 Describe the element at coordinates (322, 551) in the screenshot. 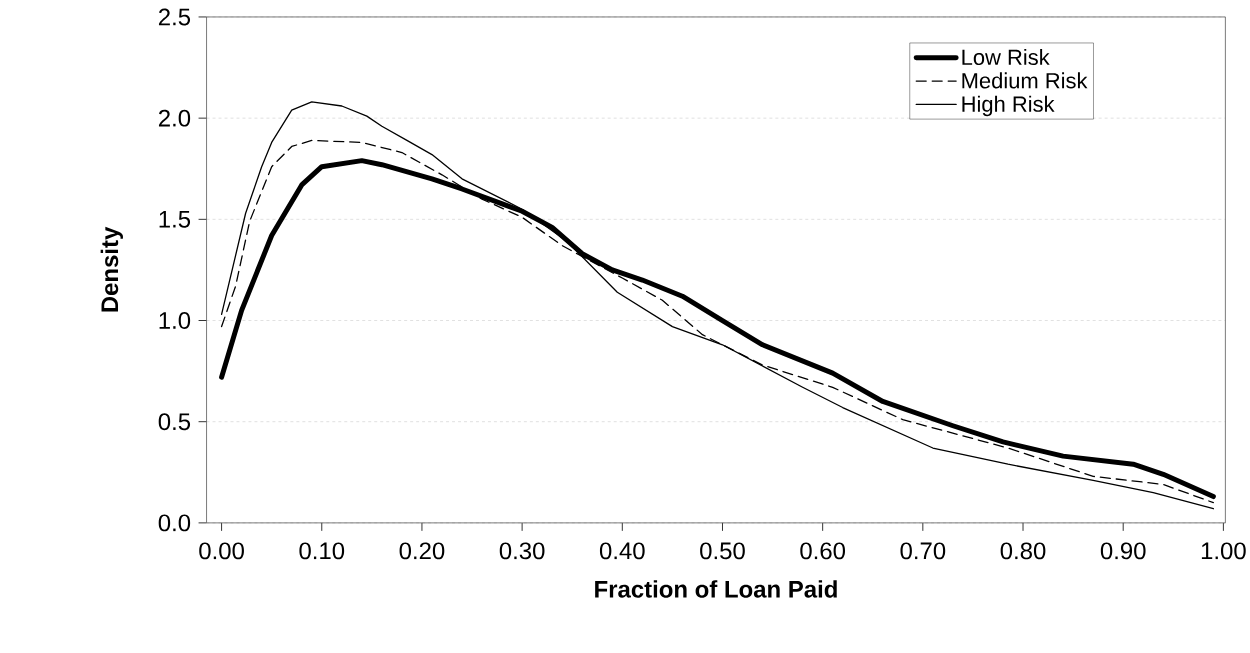

I see `x-tick-label: 0.10` at that location.